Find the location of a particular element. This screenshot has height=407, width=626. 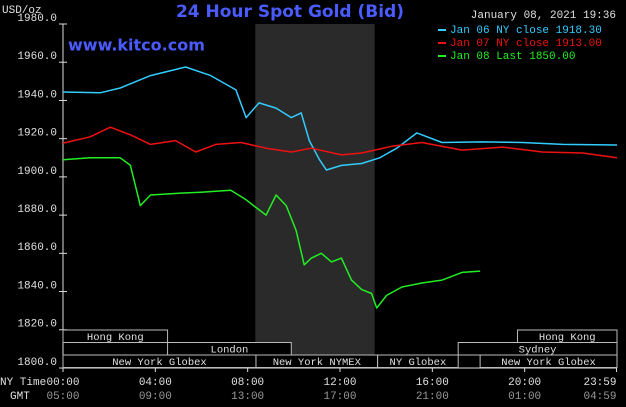

y-tick-label: 1840.0 is located at coordinates (37, 286).